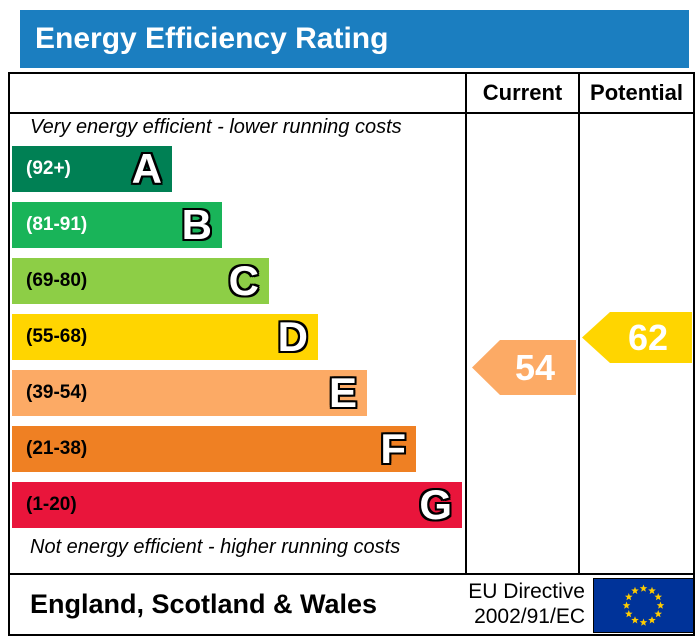 This screenshot has width=700, height=642. Describe the element at coordinates (579, 323) in the screenshot. I see `column-divider-potential` at that location.